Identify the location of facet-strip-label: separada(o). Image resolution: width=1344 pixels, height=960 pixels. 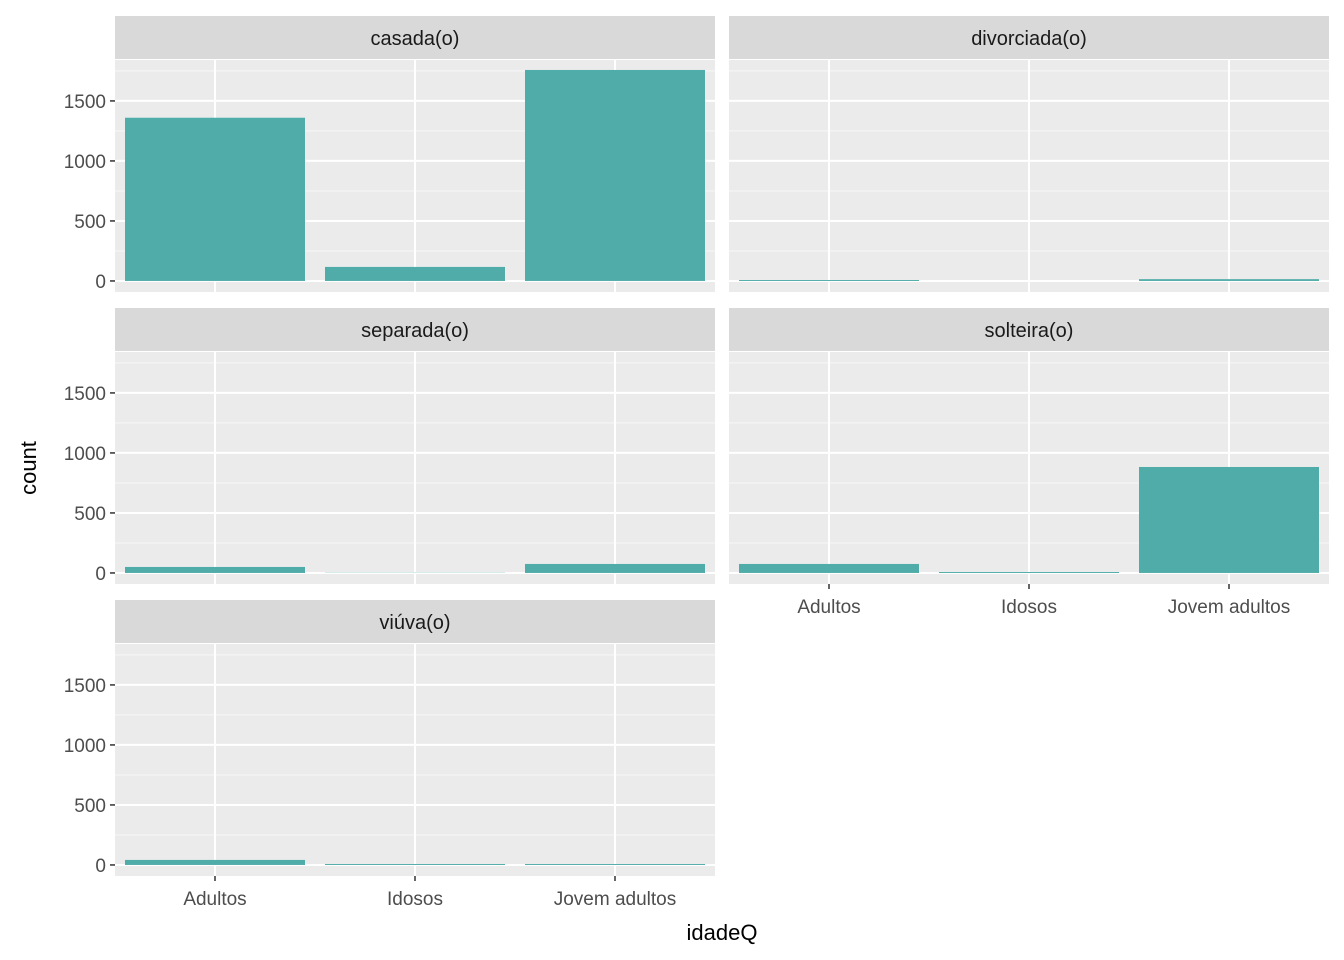
(415, 331).